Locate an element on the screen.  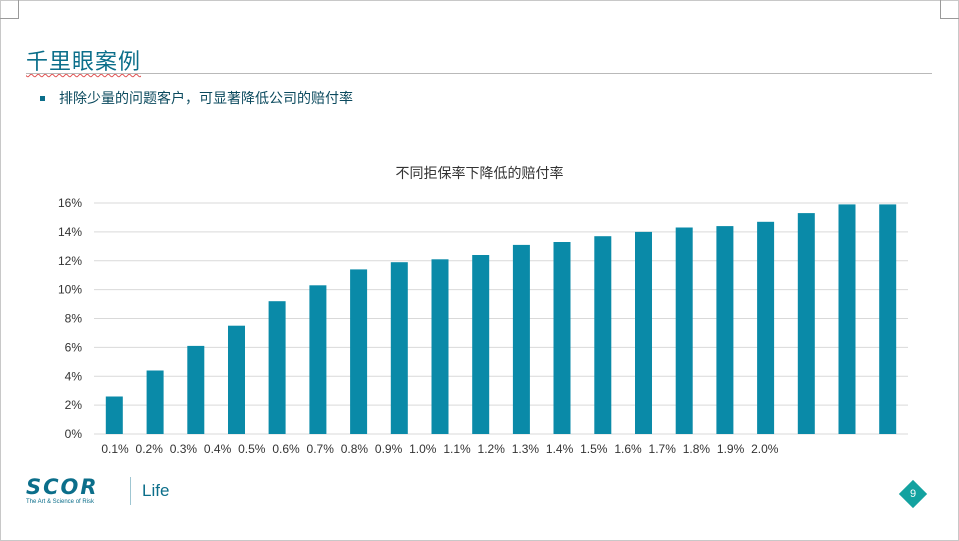
bar-1.6% is located at coordinates (725, 330).